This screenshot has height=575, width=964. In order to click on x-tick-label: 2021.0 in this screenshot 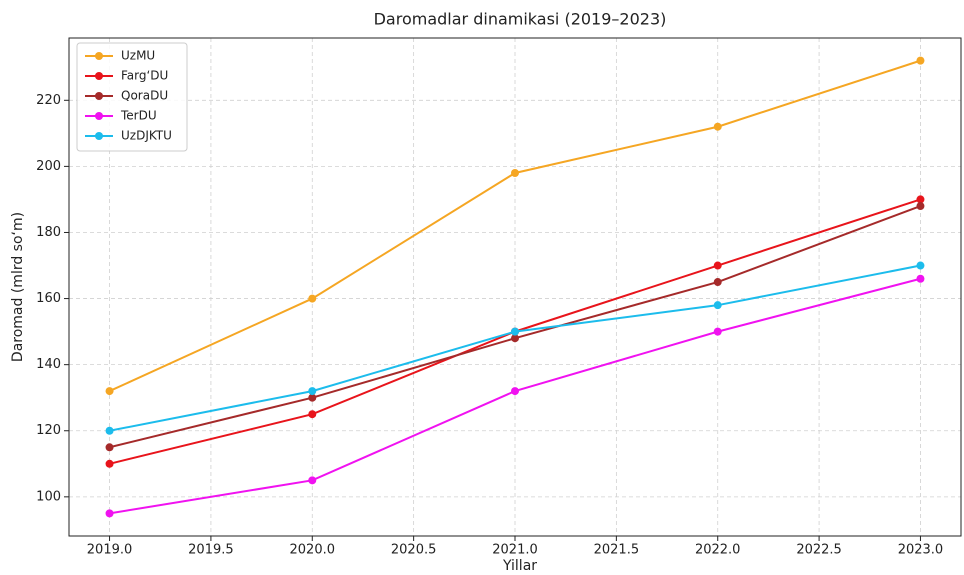, I will do `click(515, 550)`.